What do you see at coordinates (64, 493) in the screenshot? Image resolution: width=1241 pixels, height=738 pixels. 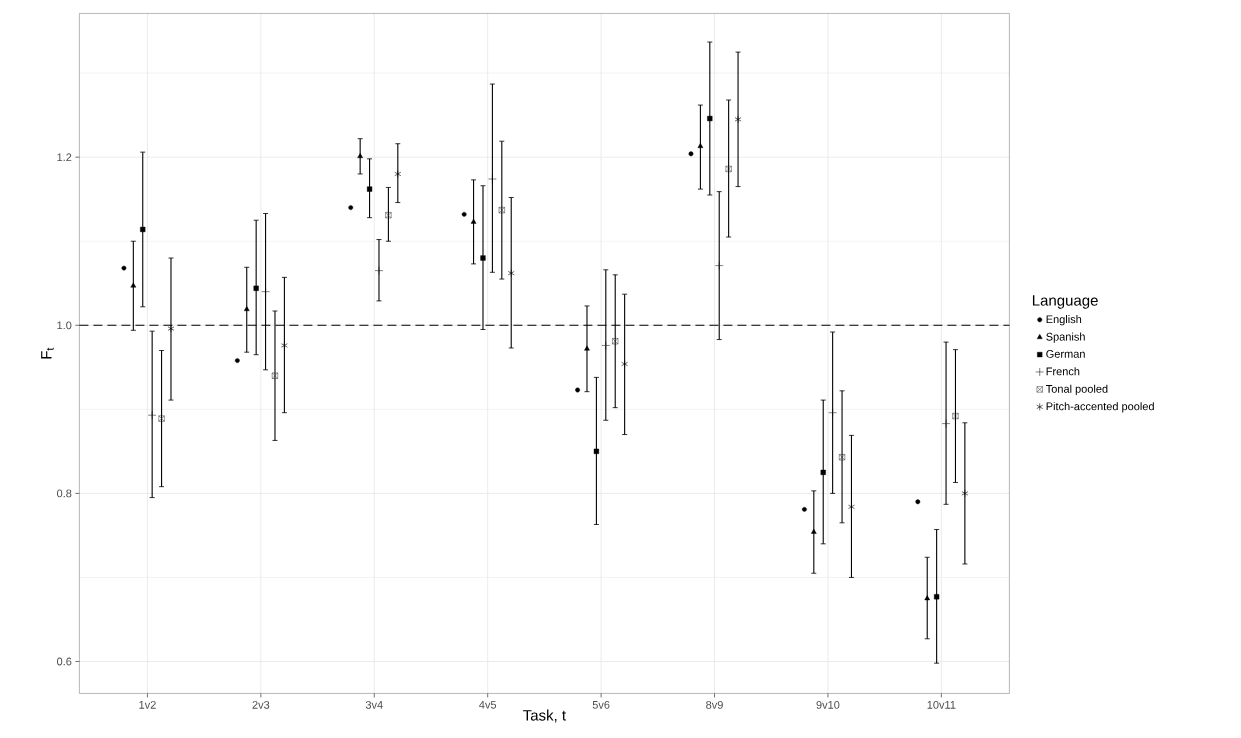 I see `y-tick-label: 0.8` at bounding box center [64, 493].